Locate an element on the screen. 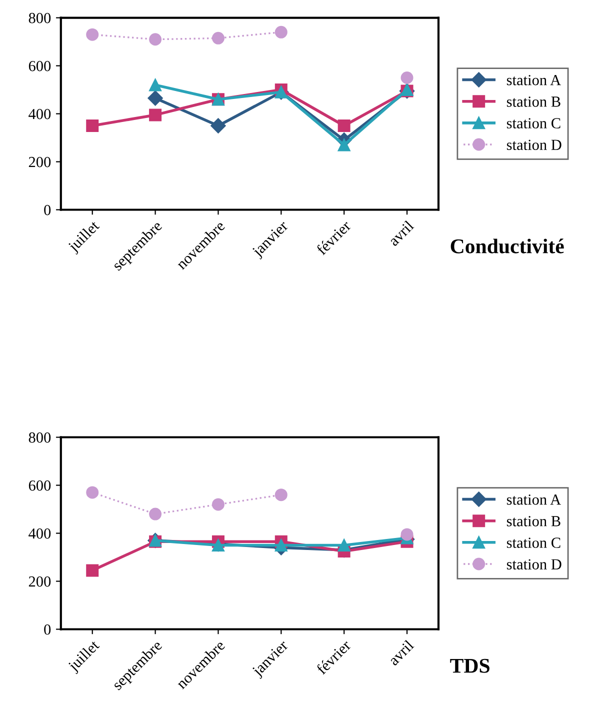  x-axis-title: TDS is located at coordinates (470, 665).